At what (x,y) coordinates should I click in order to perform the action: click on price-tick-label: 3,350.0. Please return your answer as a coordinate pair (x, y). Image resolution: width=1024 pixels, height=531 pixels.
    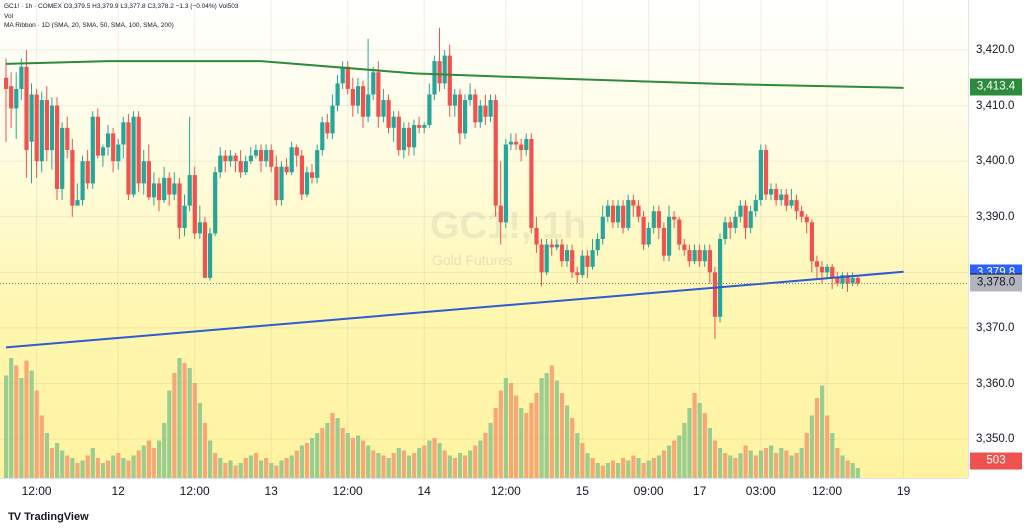
    Looking at the image, I should click on (995, 439).